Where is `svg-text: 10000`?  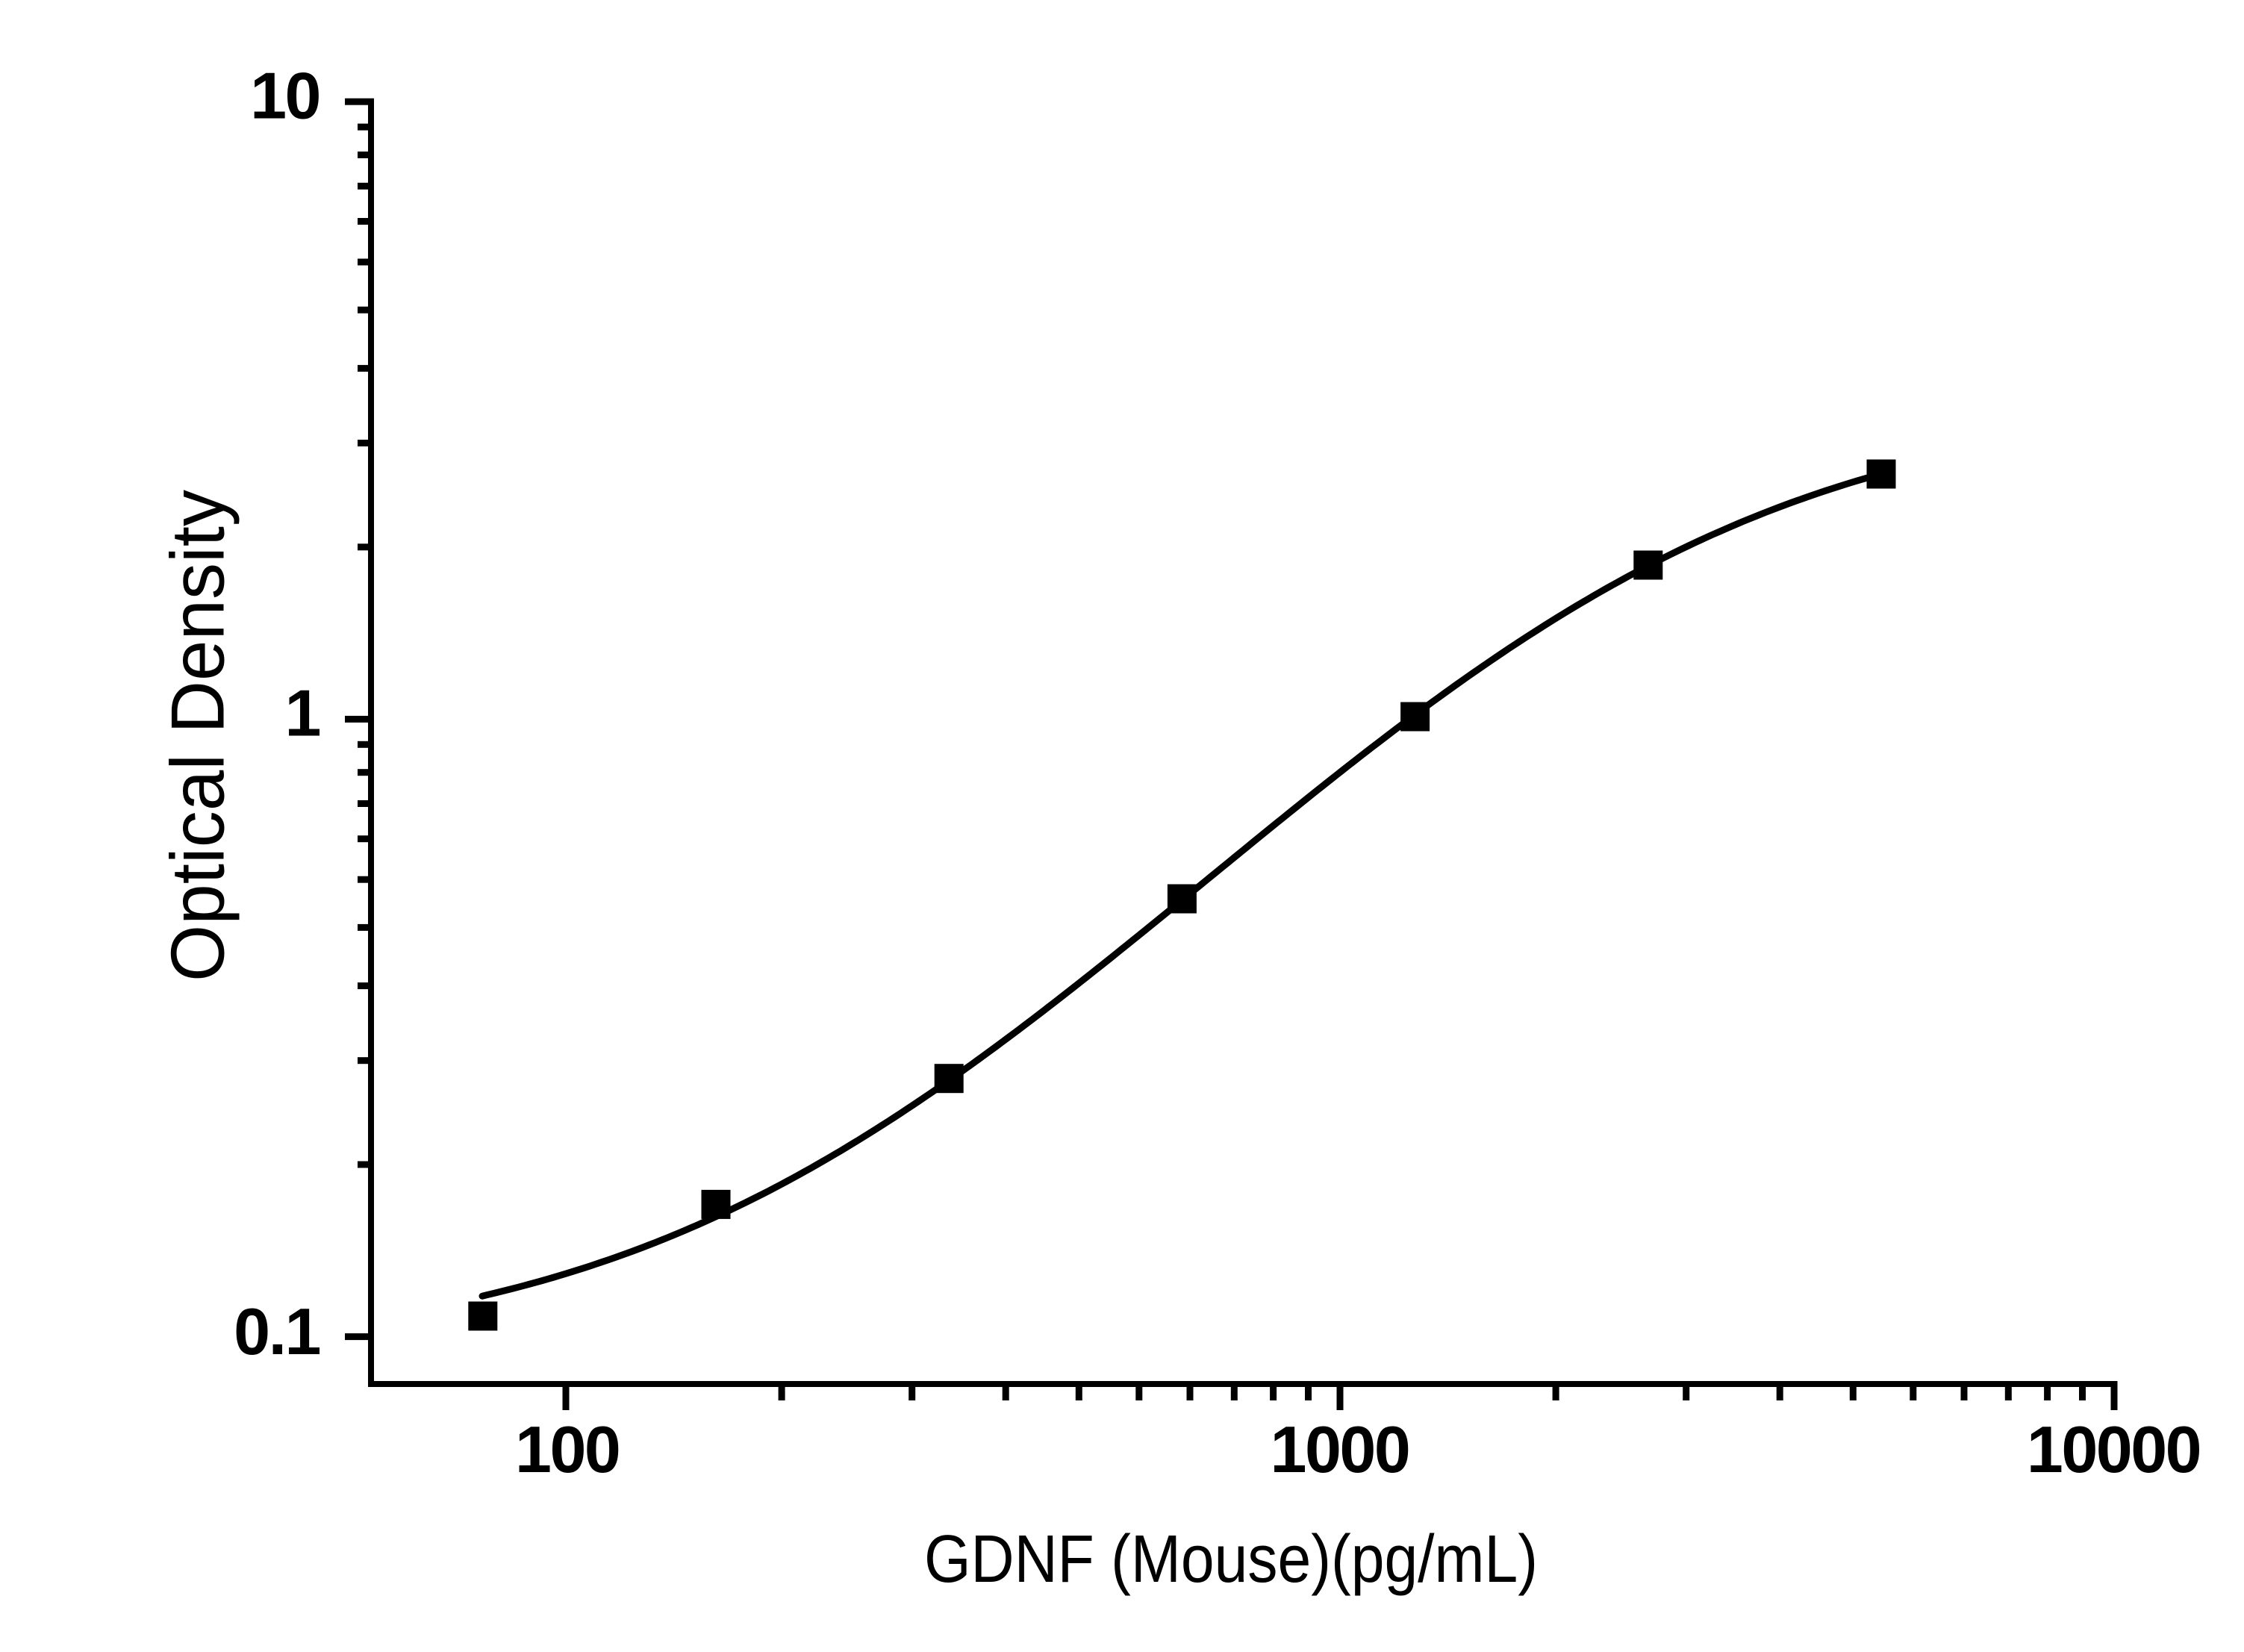 svg-text: 10000 is located at coordinates (2113, 1449).